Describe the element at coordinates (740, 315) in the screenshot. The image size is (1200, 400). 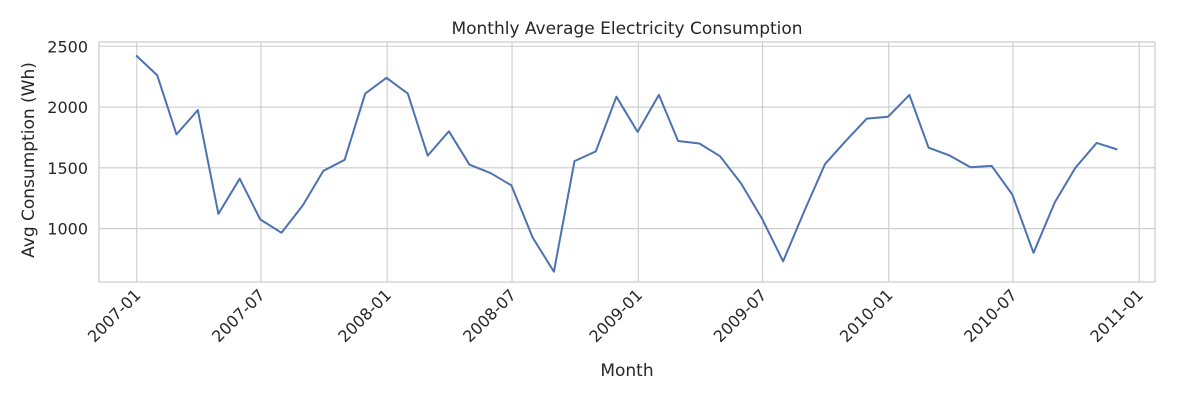
I see `x-tick-label: 2009-07` at that location.